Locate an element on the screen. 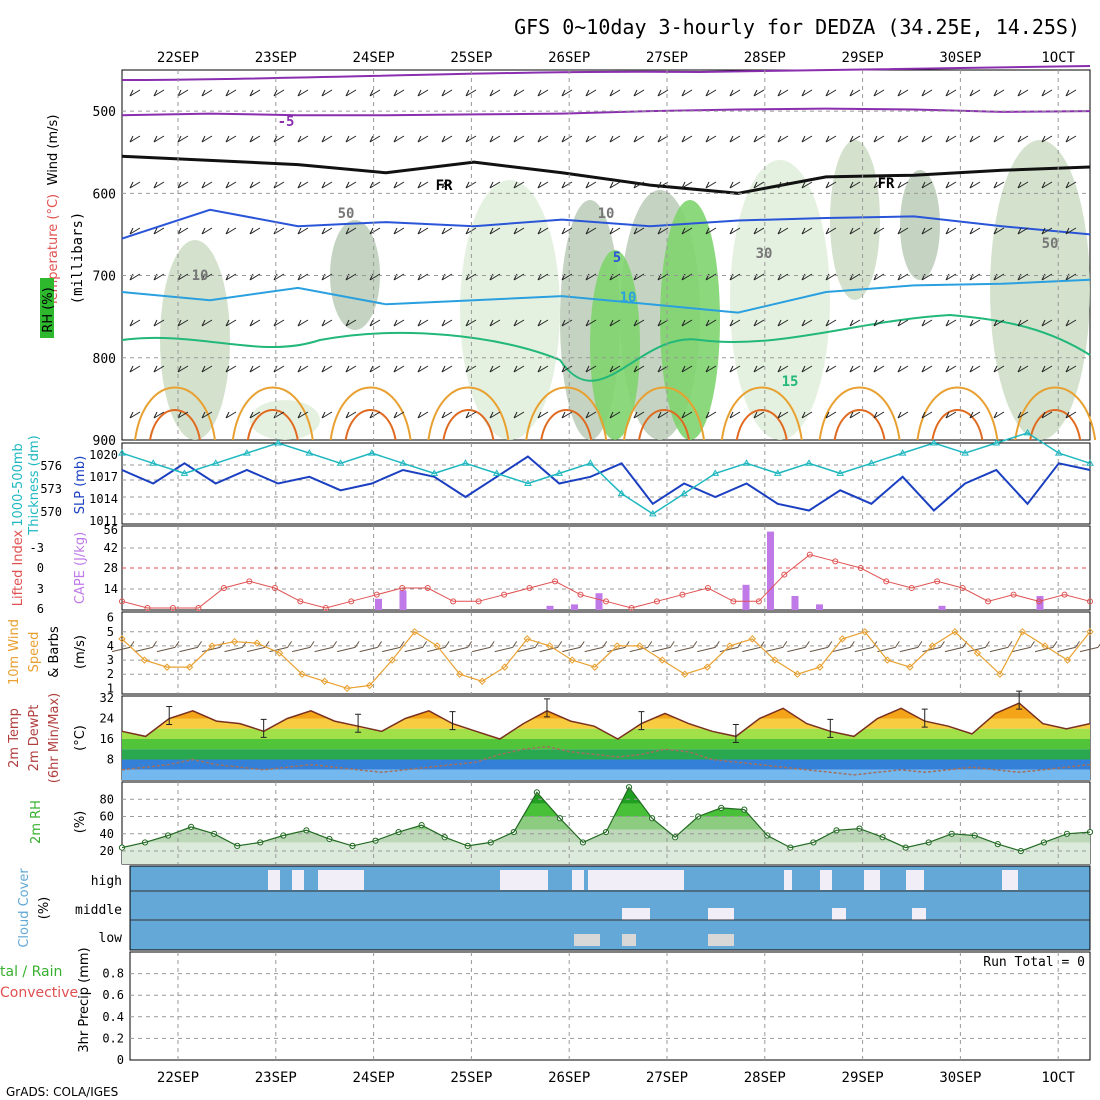 Image resolution: width=1100 pixels, height=1100 pixels. thickness-tick: 570 is located at coordinates (51, 512).